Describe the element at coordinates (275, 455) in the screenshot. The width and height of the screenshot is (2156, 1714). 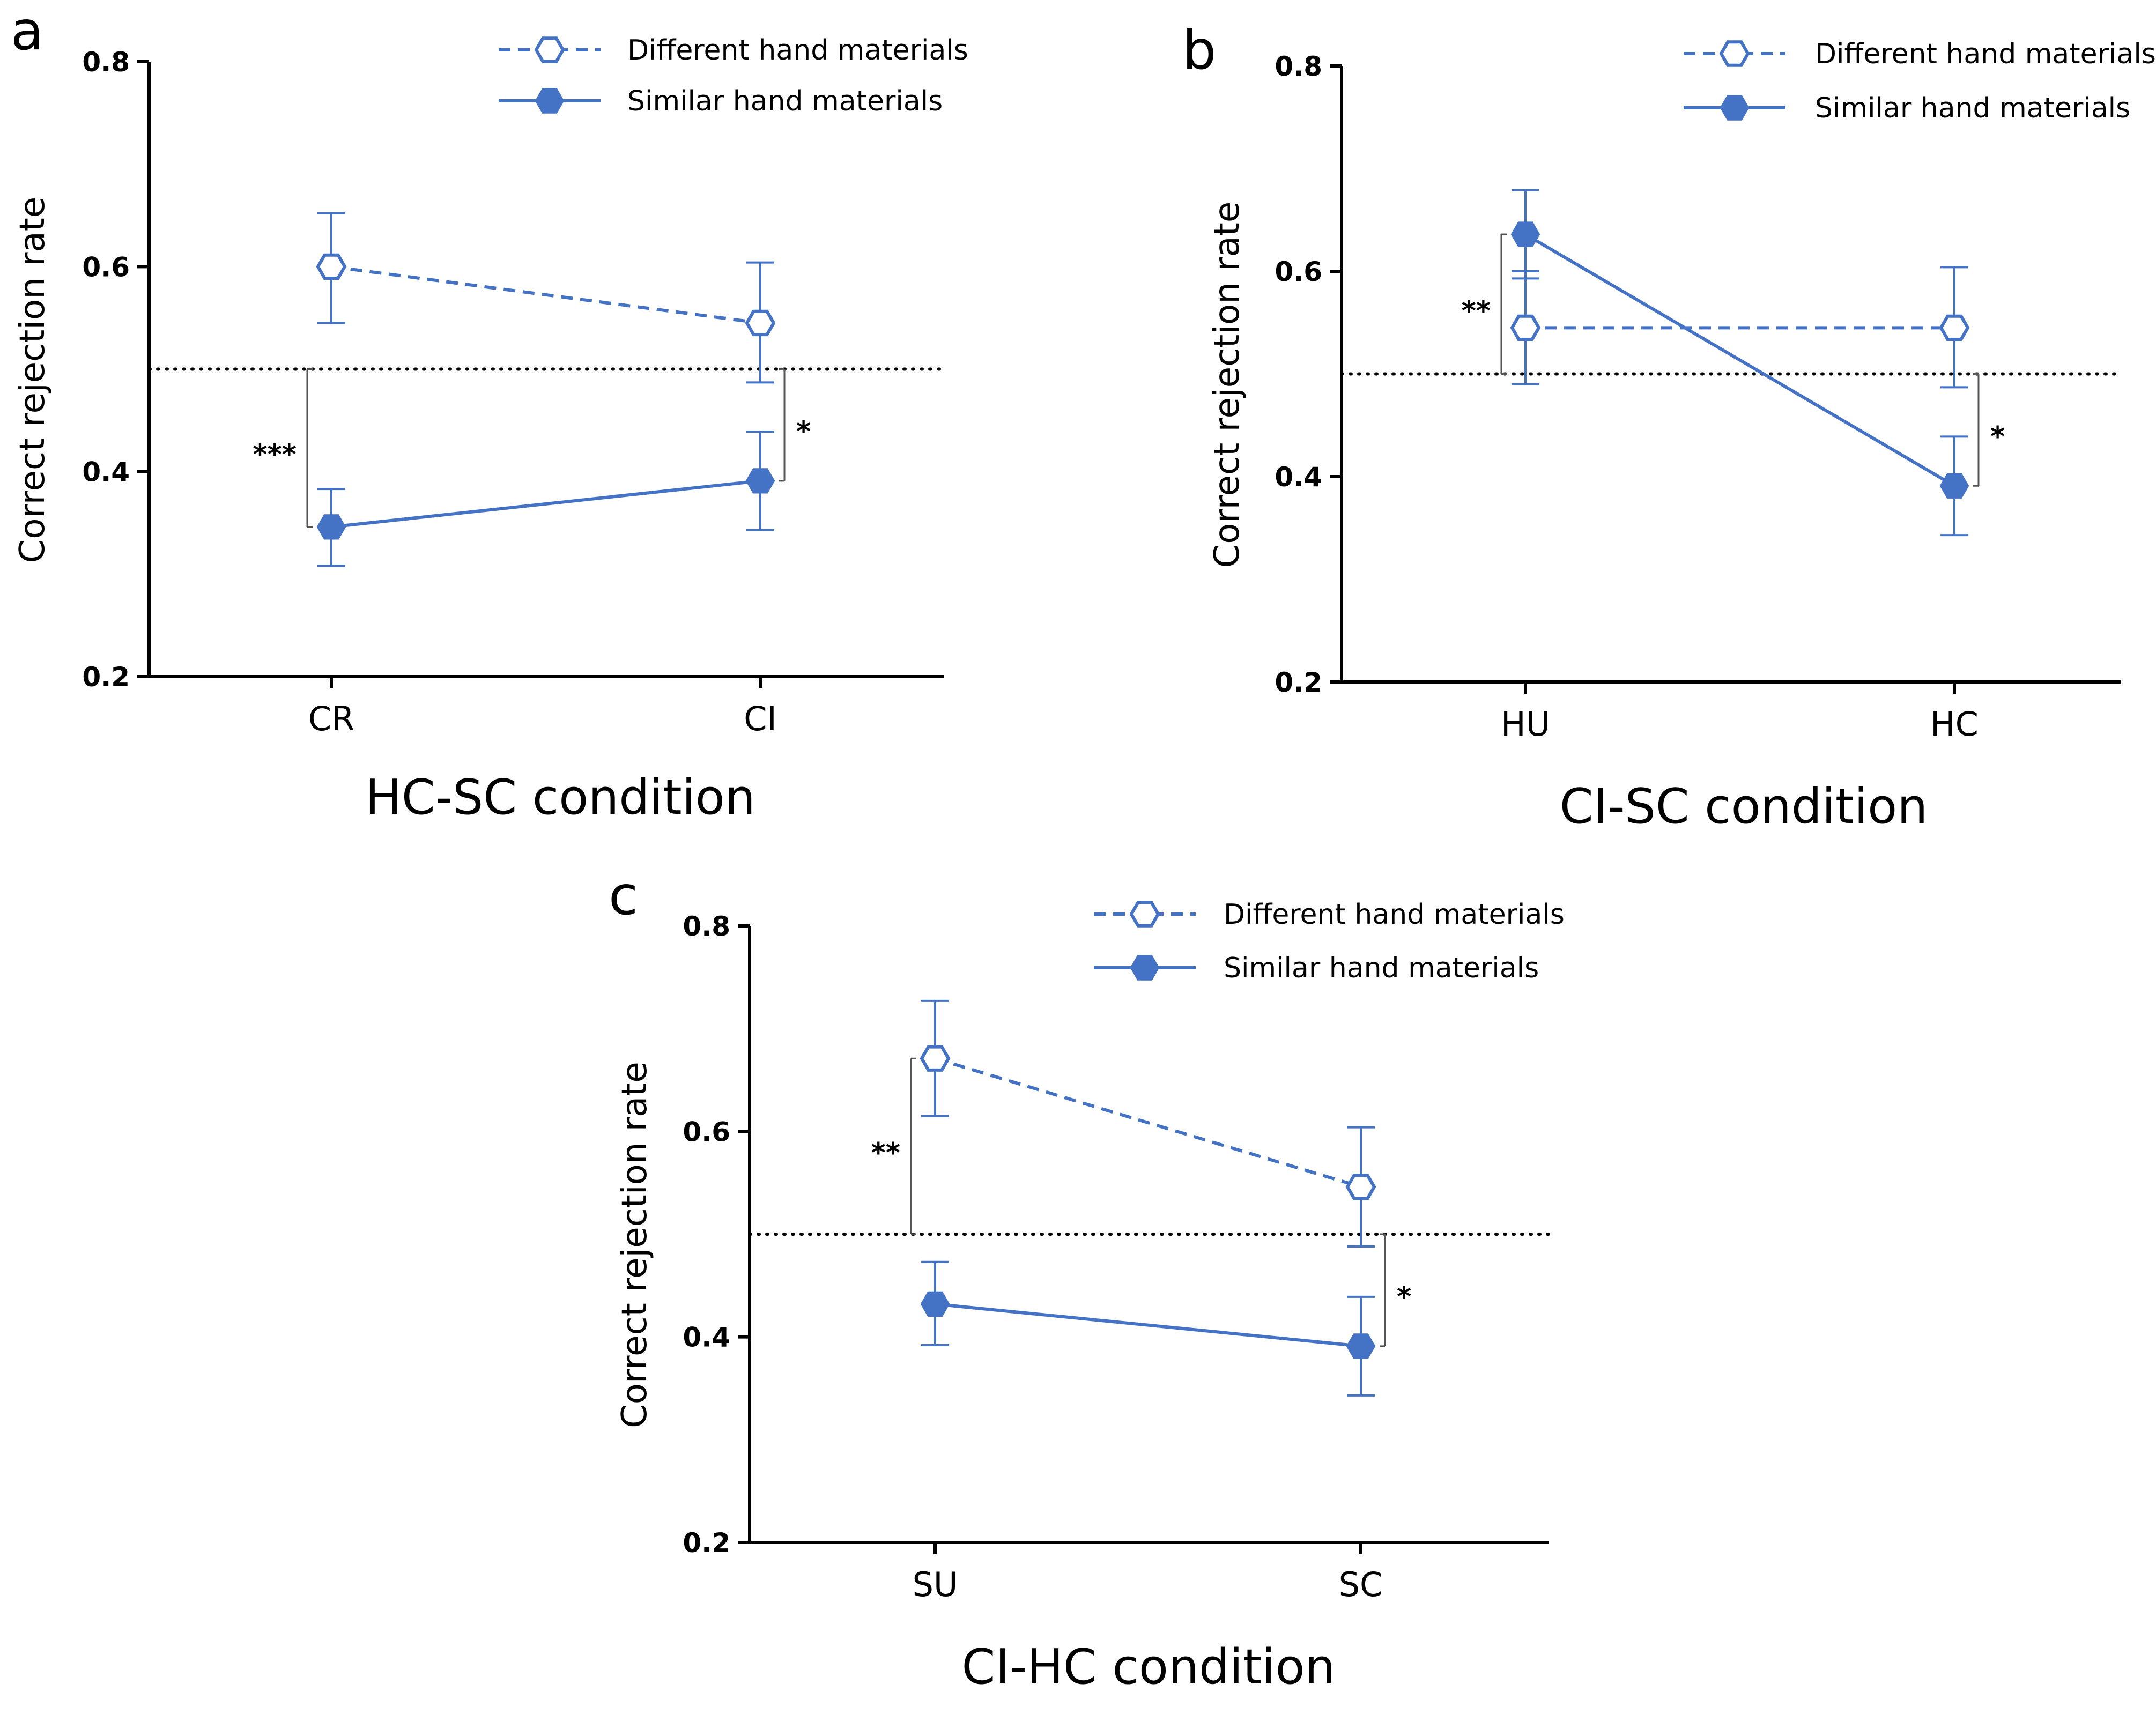
I see `significance-label: ***` at that location.